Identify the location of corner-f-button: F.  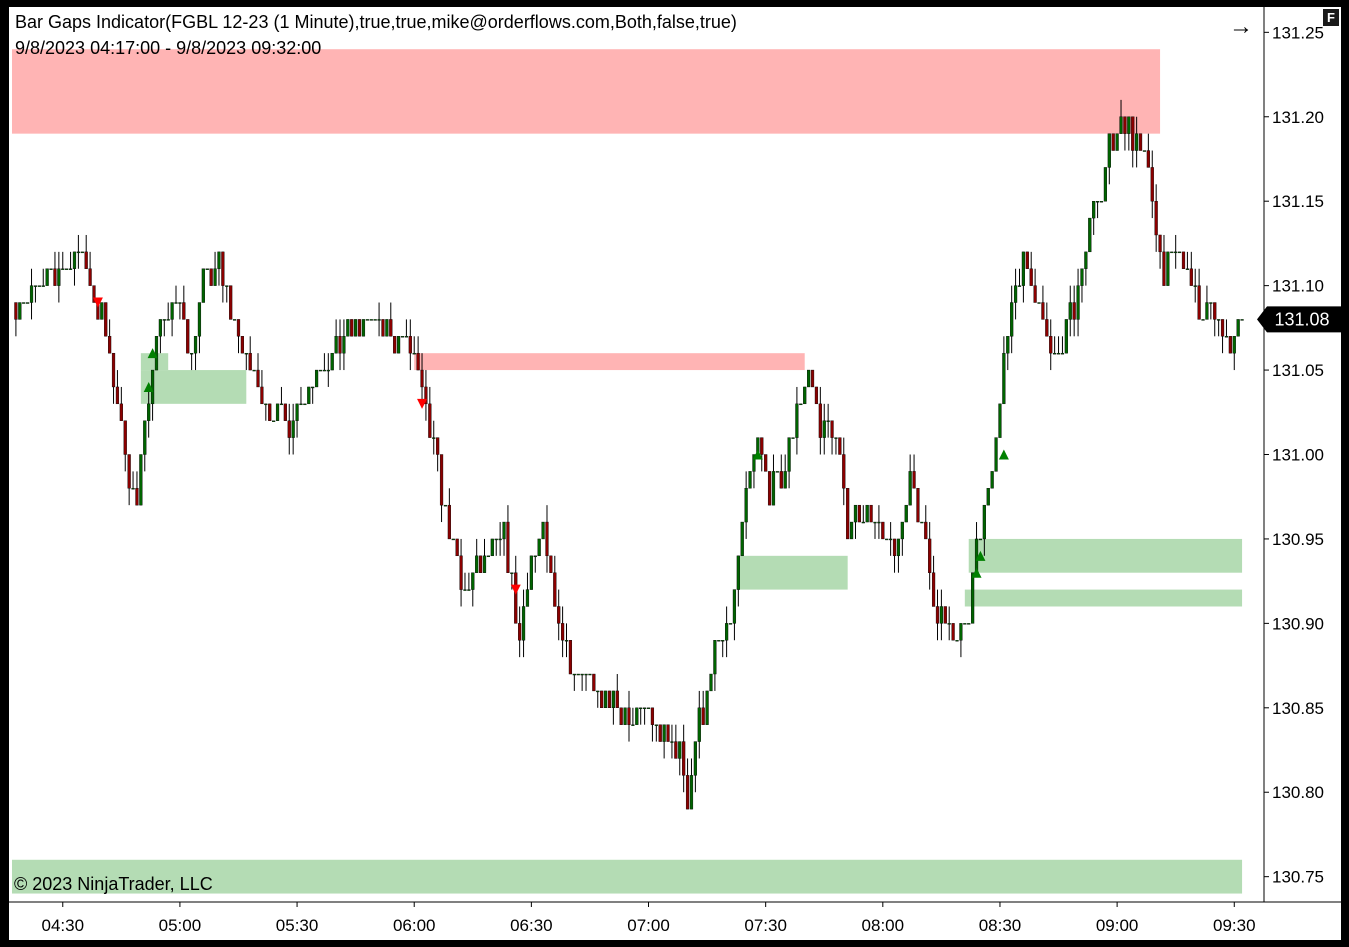
(1331, 17).